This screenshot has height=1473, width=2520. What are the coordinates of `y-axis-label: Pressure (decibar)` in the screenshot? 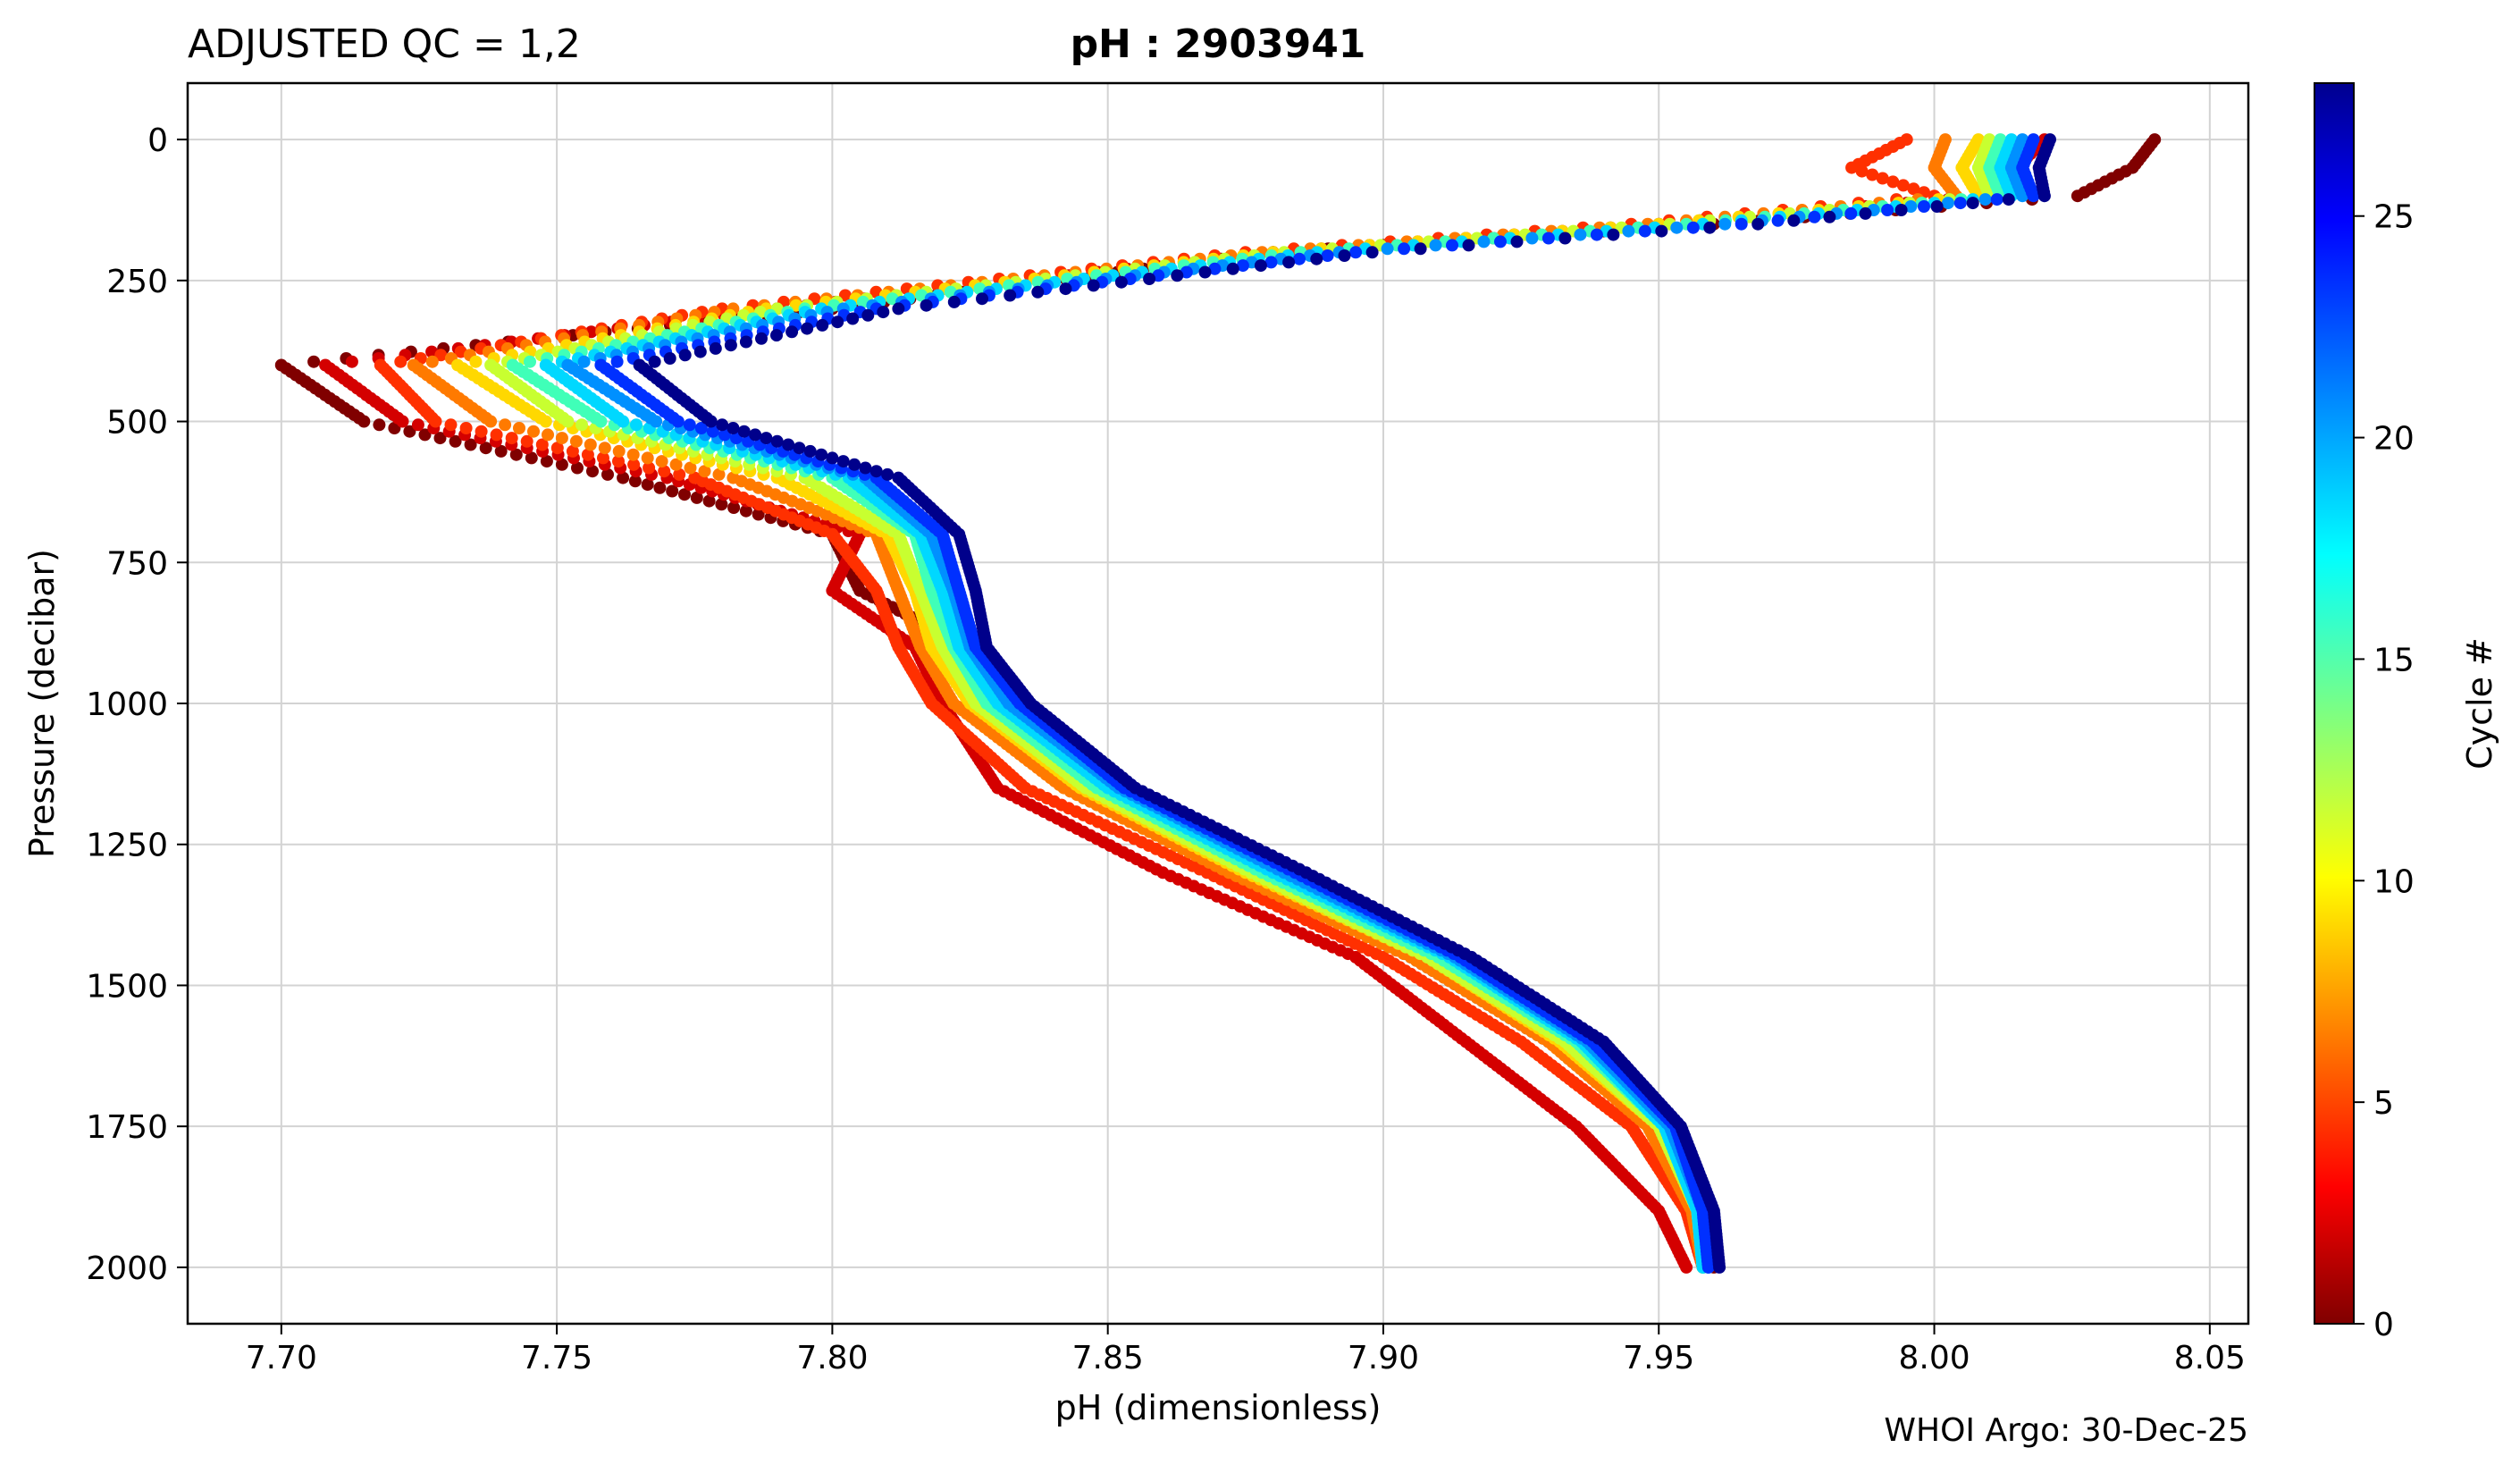 It's located at (42, 703).